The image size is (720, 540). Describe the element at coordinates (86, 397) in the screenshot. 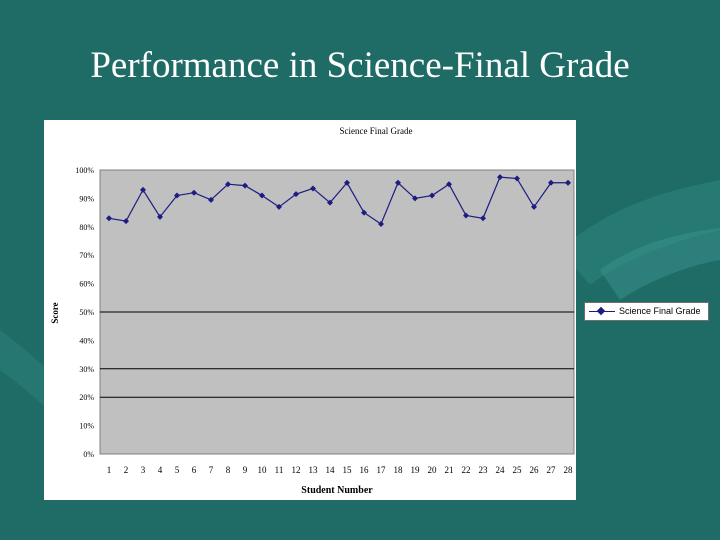

I see `y-tick-label: 20%` at that location.